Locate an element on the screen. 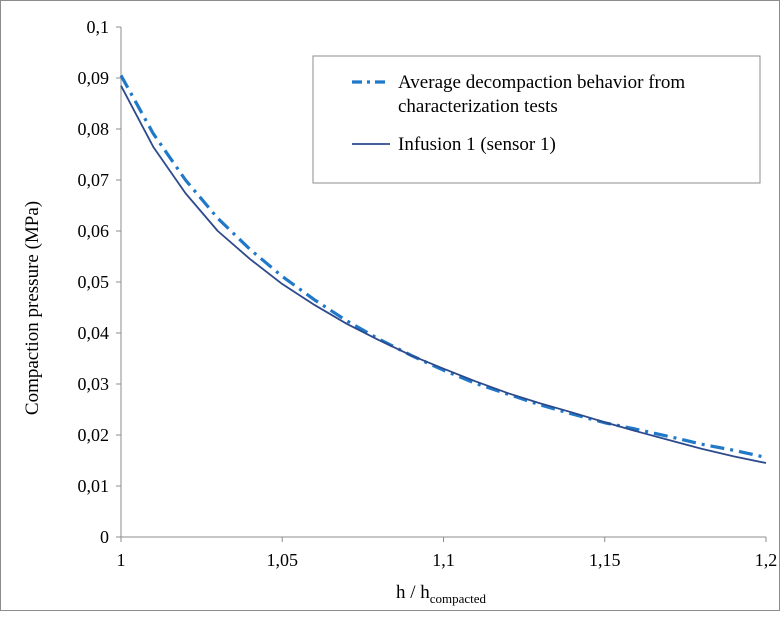 This screenshot has height=617, width=781. x-axis-title-main: h / h is located at coordinates (413, 592).